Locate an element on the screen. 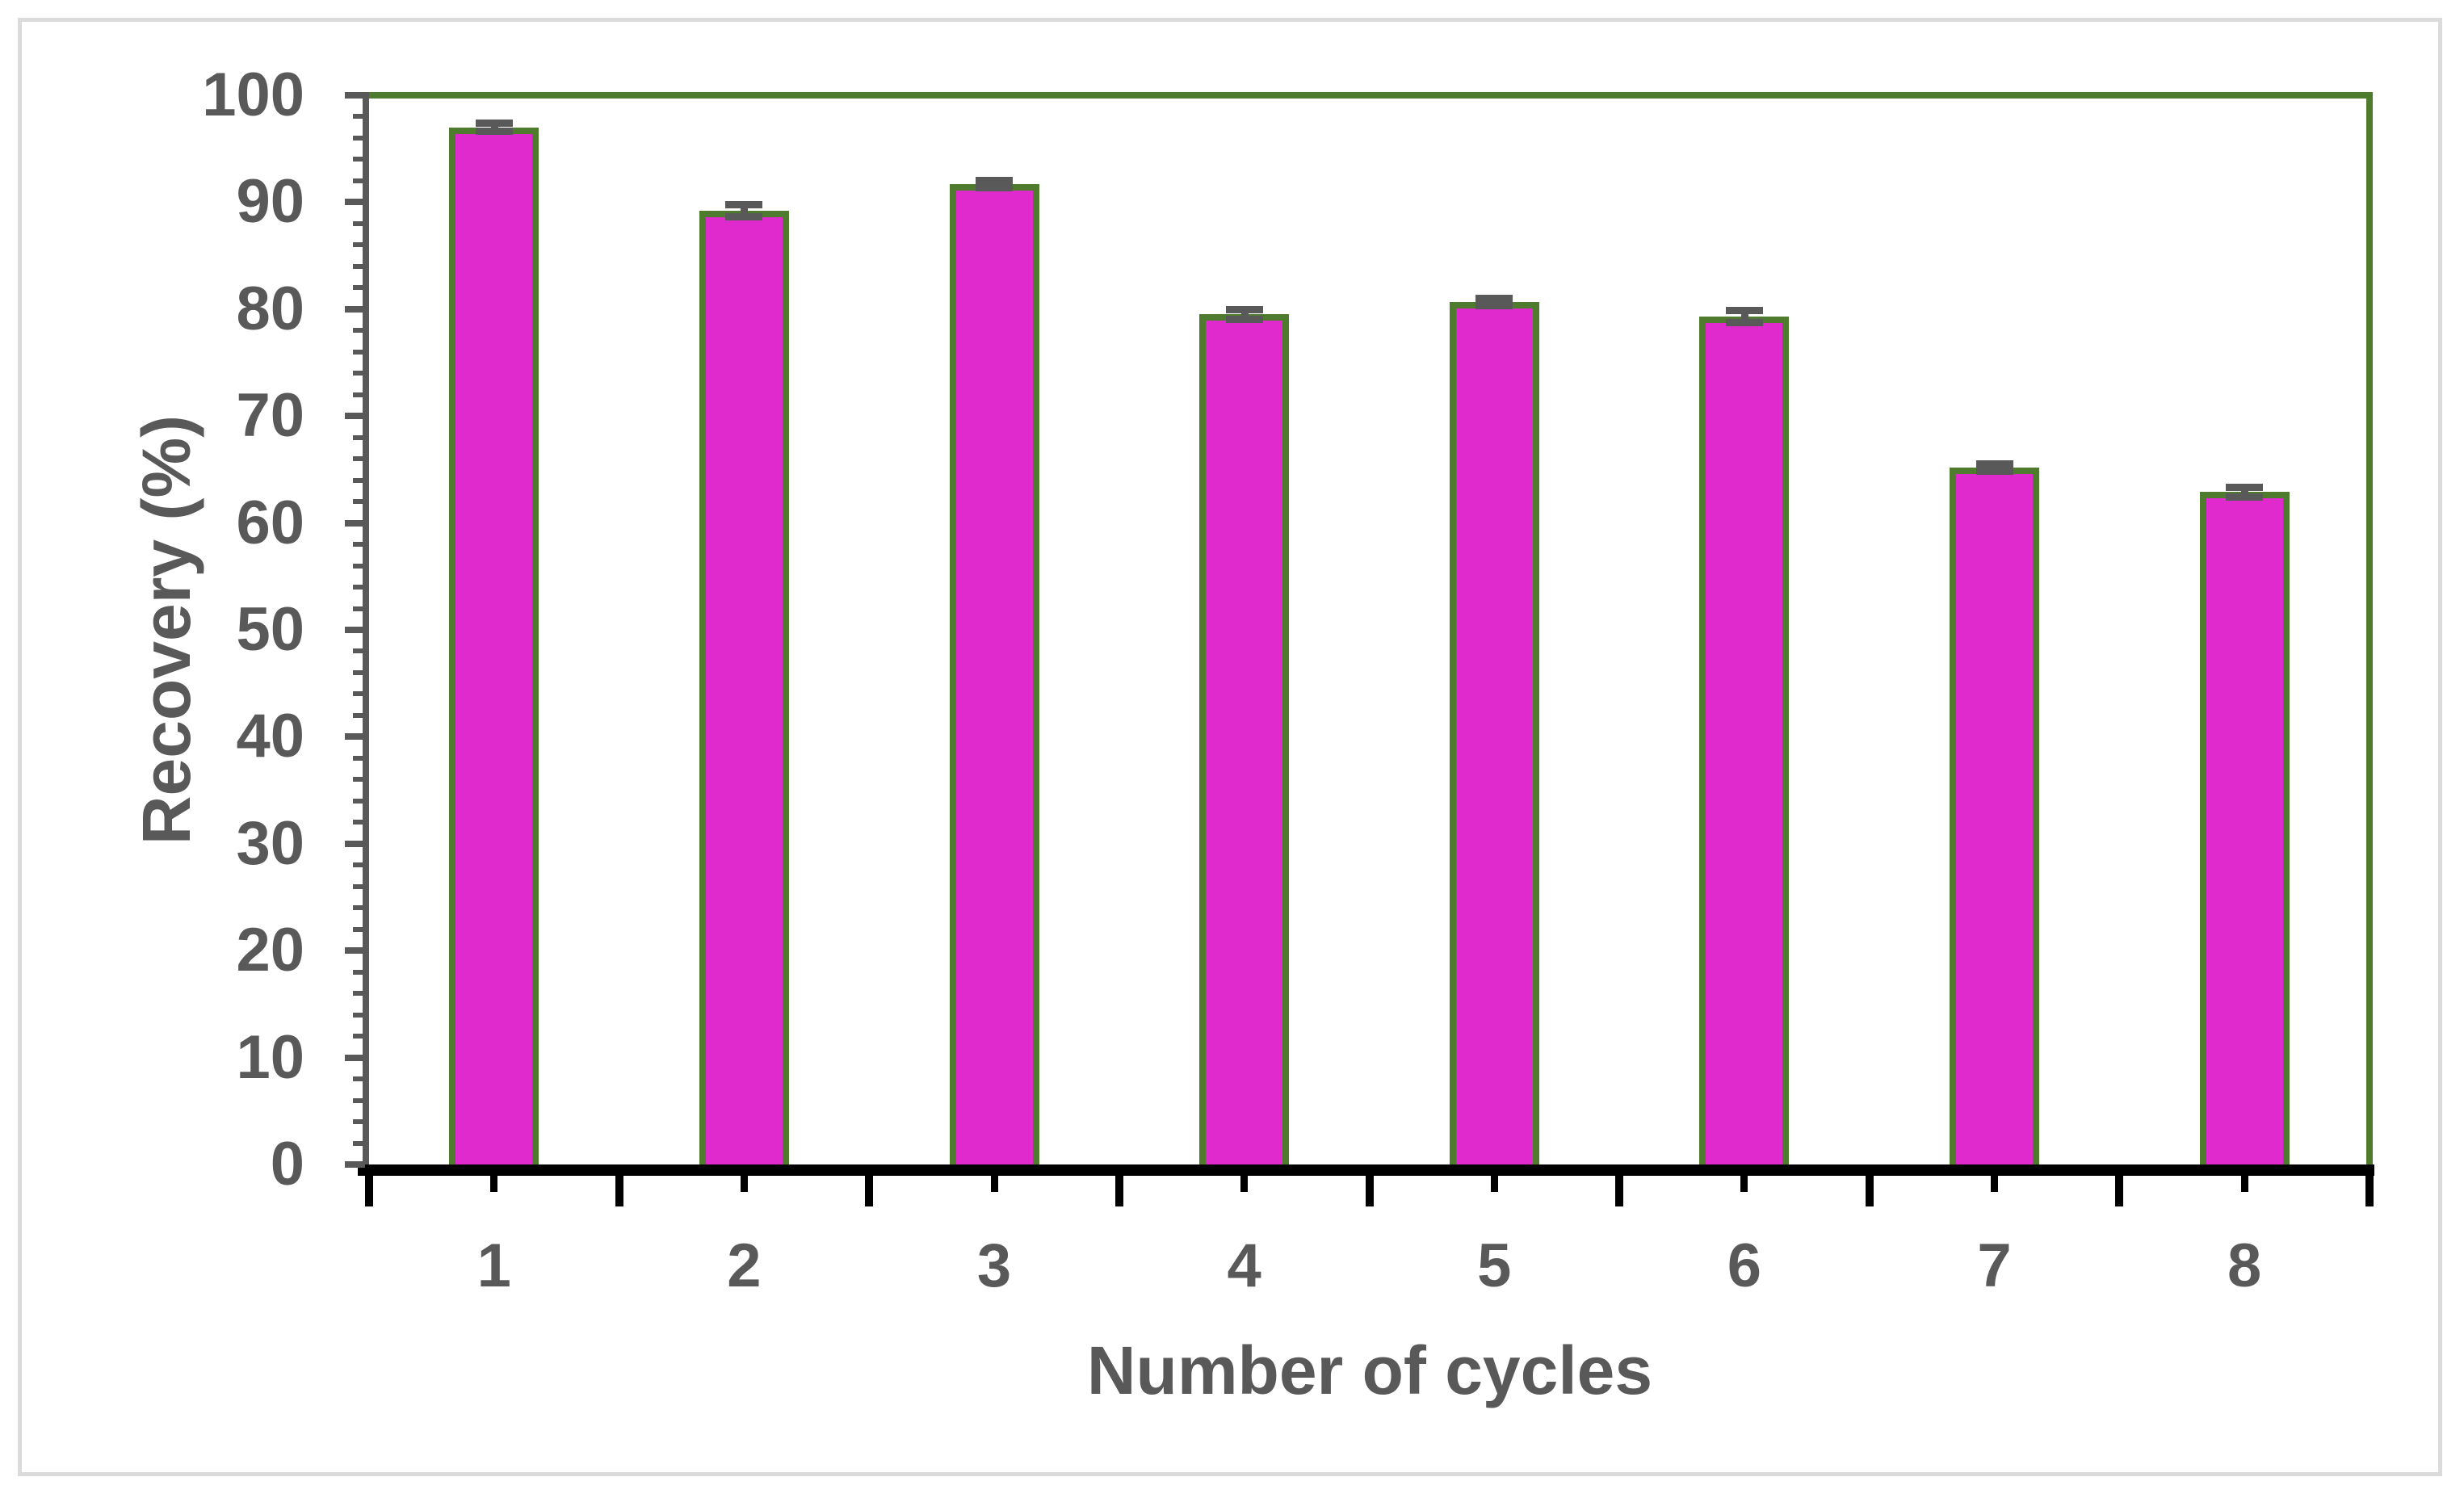  y-tick-label: 10 is located at coordinates (270, 1057).